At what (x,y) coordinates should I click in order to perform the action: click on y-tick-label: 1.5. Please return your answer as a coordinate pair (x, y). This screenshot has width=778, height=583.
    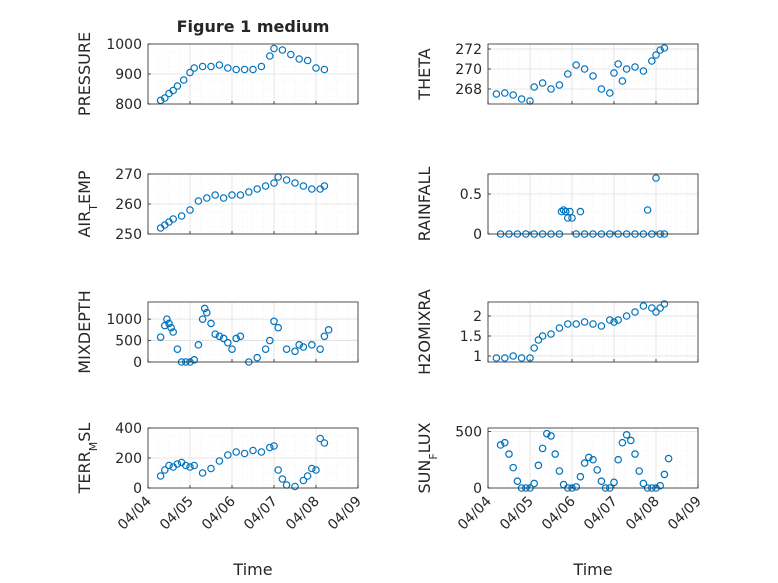
    Looking at the image, I should click on (471, 337).